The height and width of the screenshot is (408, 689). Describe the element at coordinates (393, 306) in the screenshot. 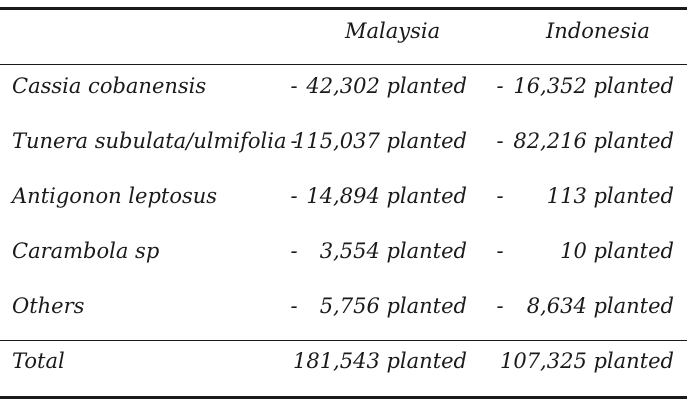

I see `row-value-malaysia: 5,756 planted` at that location.